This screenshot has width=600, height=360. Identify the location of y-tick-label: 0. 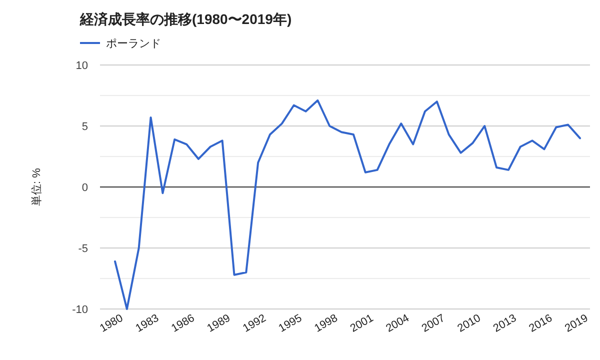
(85, 188).